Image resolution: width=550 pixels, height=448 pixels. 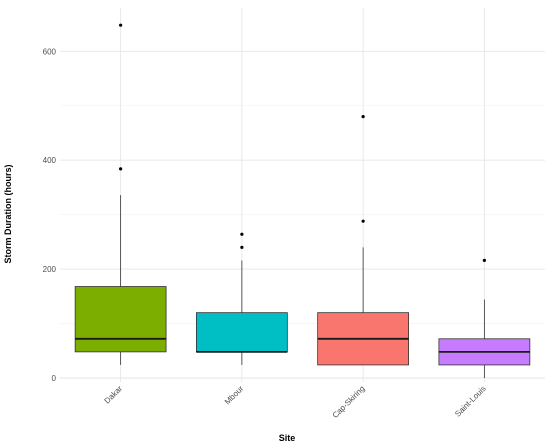 What do you see at coordinates (287, 438) in the screenshot?
I see `x-axis-title: Site` at bounding box center [287, 438].